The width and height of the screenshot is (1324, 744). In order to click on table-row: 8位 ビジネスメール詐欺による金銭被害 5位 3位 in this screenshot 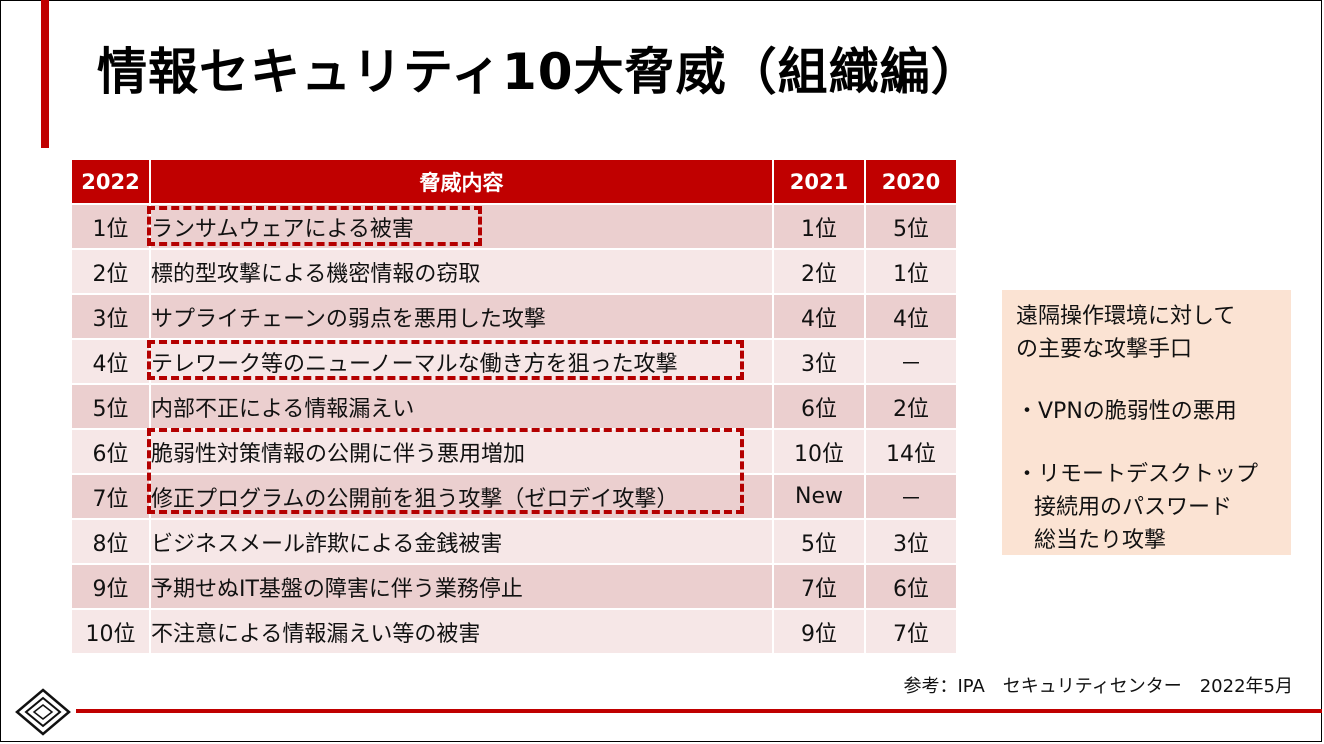, I will do `click(514, 541)`.